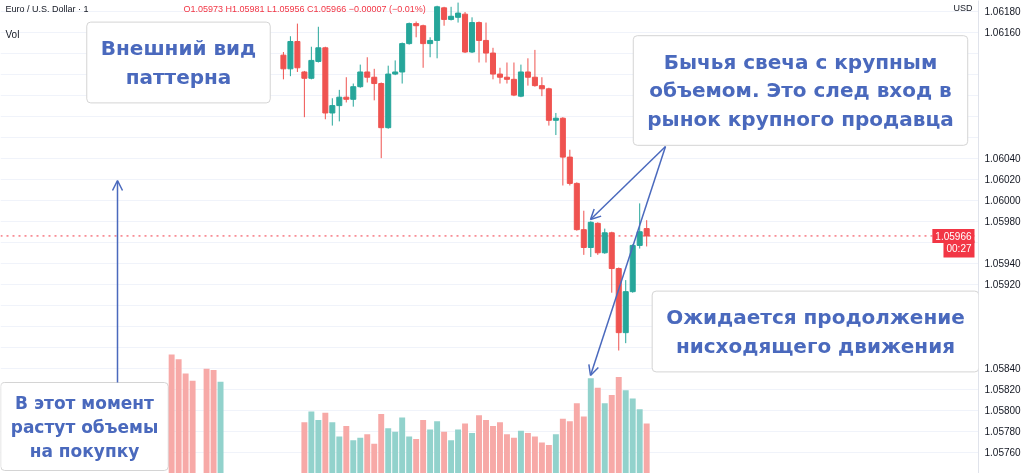  Describe the element at coordinates (815, 331) in the screenshot. I see `annotation: Ожидается продолжение нисходящего движения` at that location.